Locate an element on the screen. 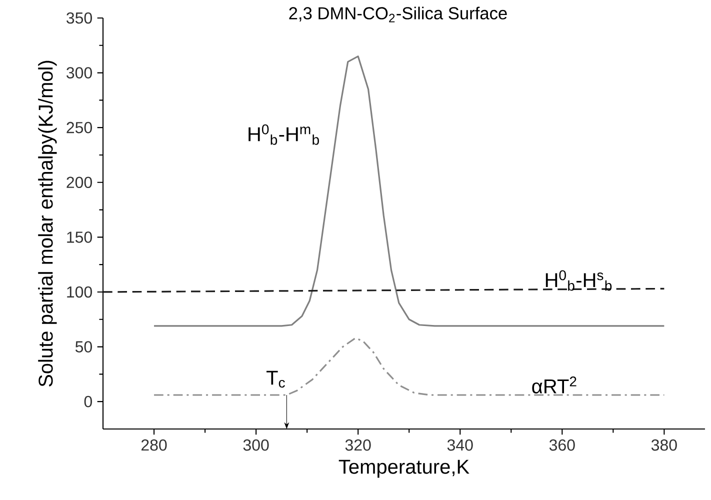 Image resolution: width=711 pixels, height=500 pixels. x-tick-label: 280 is located at coordinates (154, 445).